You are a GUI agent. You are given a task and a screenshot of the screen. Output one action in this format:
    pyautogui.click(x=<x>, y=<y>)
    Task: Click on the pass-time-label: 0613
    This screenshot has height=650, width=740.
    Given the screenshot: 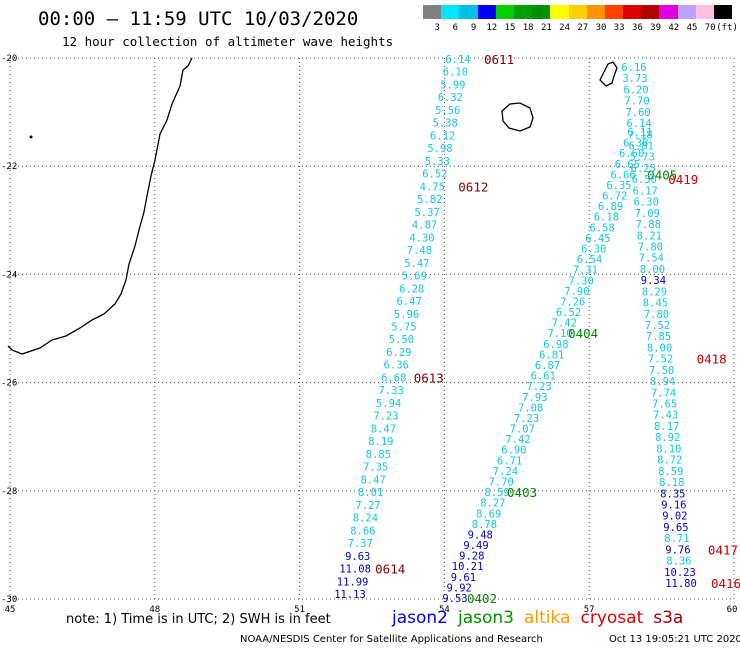 What is the action you would take?
    pyautogui.click(x=429, y=377)
    